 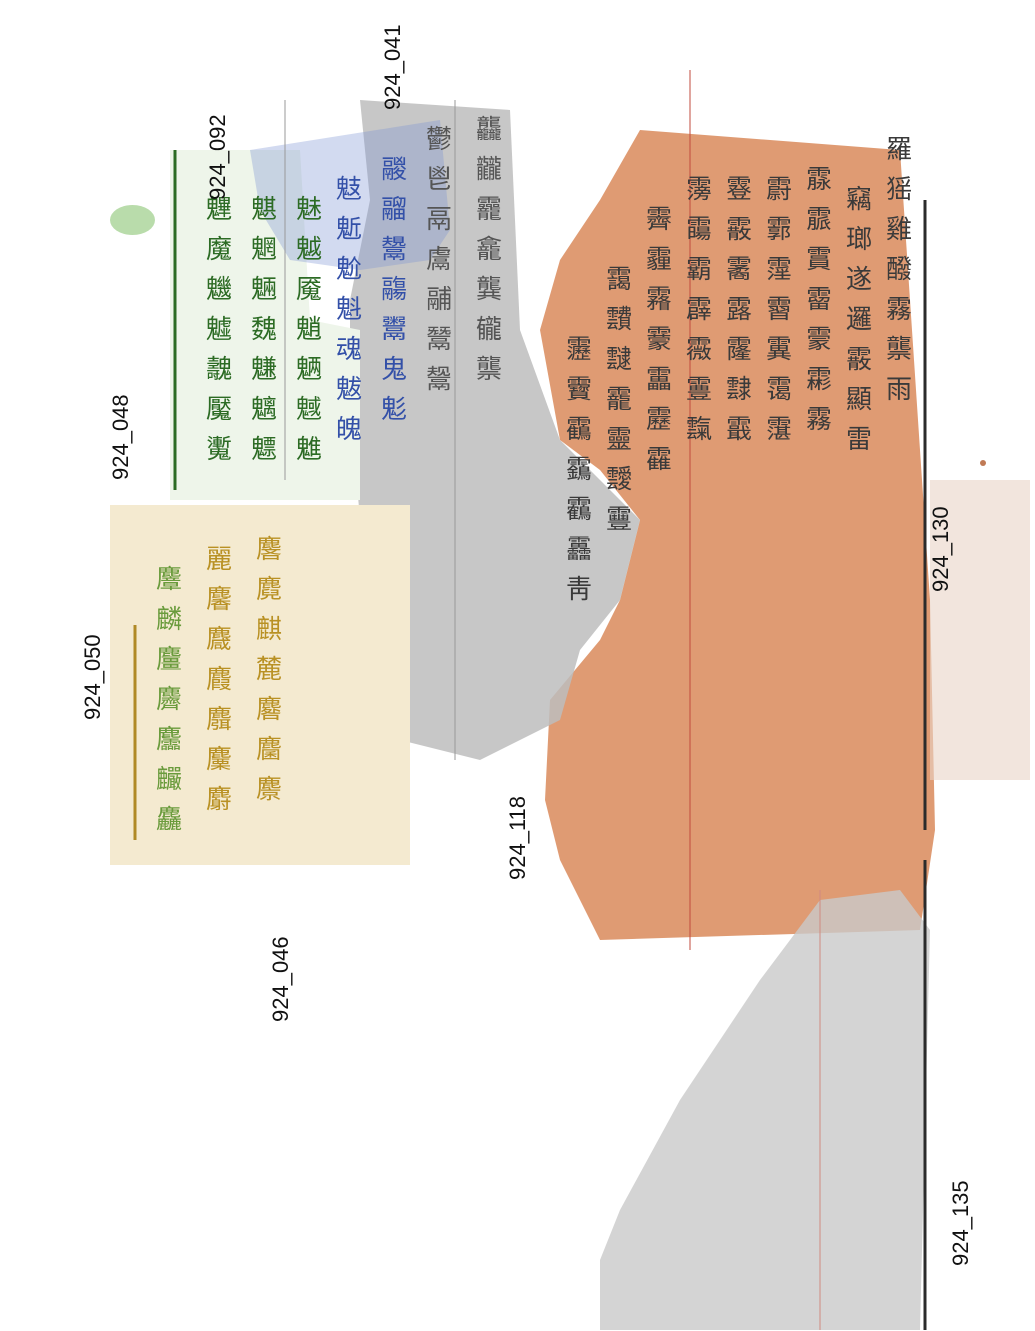 What do you see at coordinates (218, 680) in the screenshot?
I see `glyph-column: 麗麘麙麚麛麜麝` at bounding box center [218, 680].